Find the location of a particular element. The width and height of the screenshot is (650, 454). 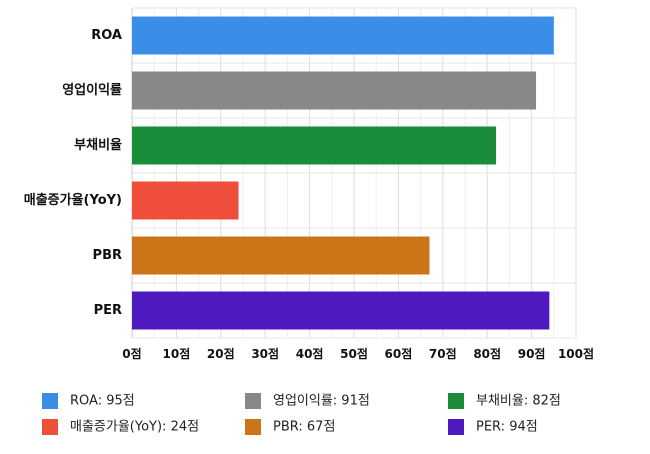

x-tick-label: 20점 is located at coordinates (221, 353).